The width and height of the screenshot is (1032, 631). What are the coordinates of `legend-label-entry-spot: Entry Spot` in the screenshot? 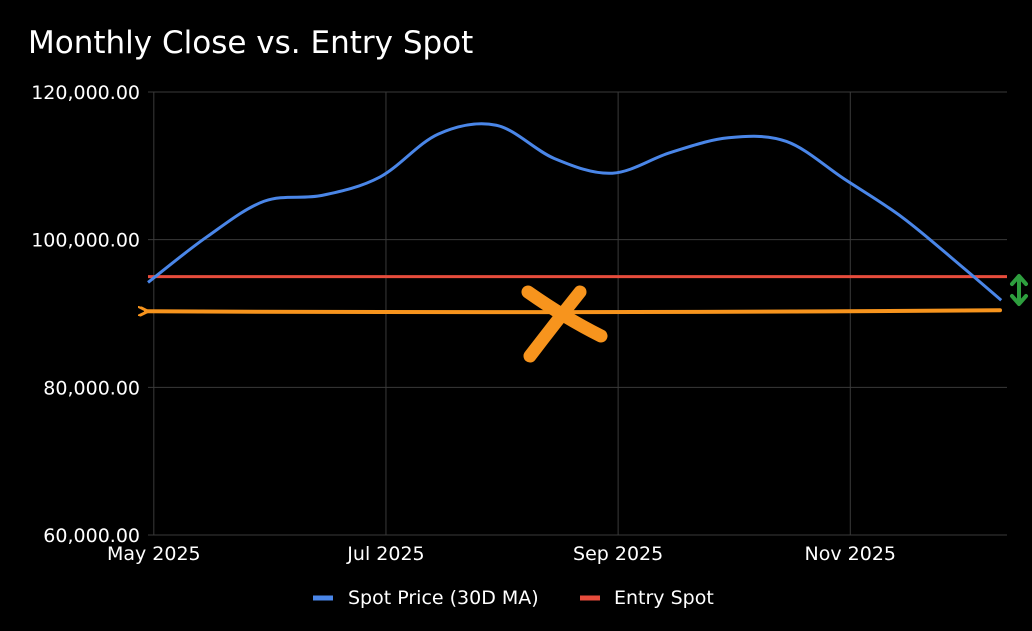 It's located at (664, 598).